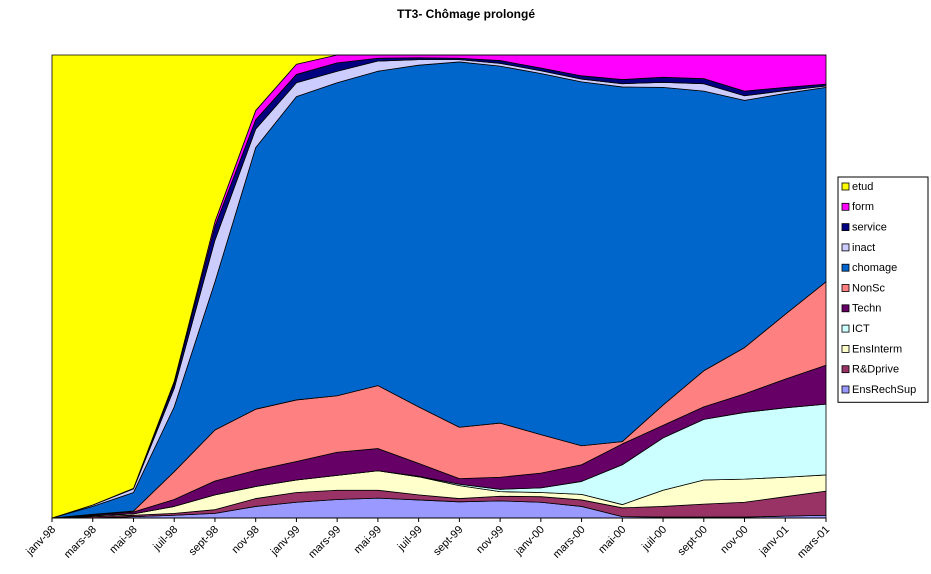 This screenshot has height=574, width=931. Describe the element at coordinates (529, 541) in the screenshot. I see `x-tick-label: janv-00` at that location.